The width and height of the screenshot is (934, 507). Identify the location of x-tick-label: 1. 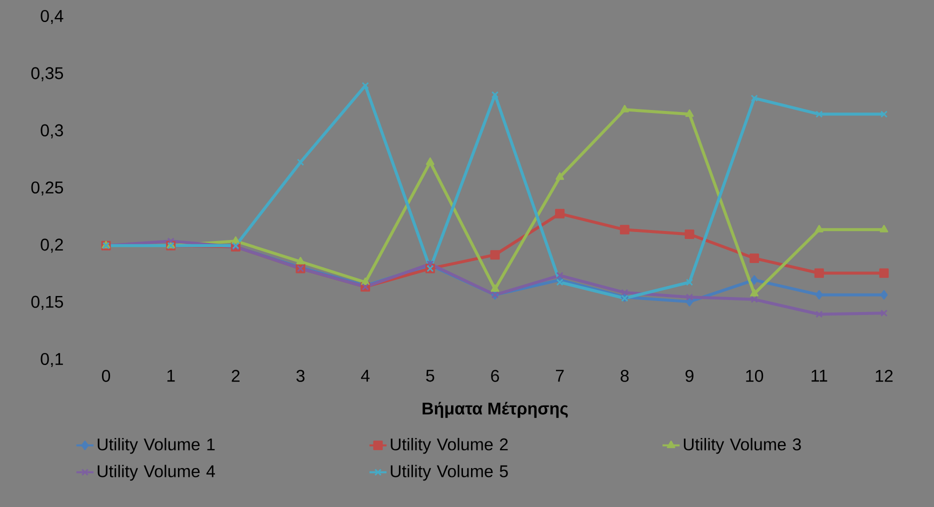
(171, 376).